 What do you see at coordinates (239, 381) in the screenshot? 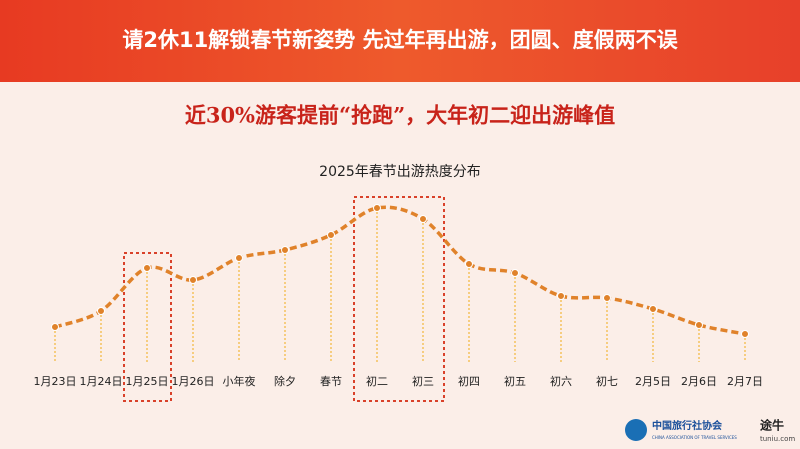
I see `x-tick-label: 小年夜` at bounding box center [239, 381].